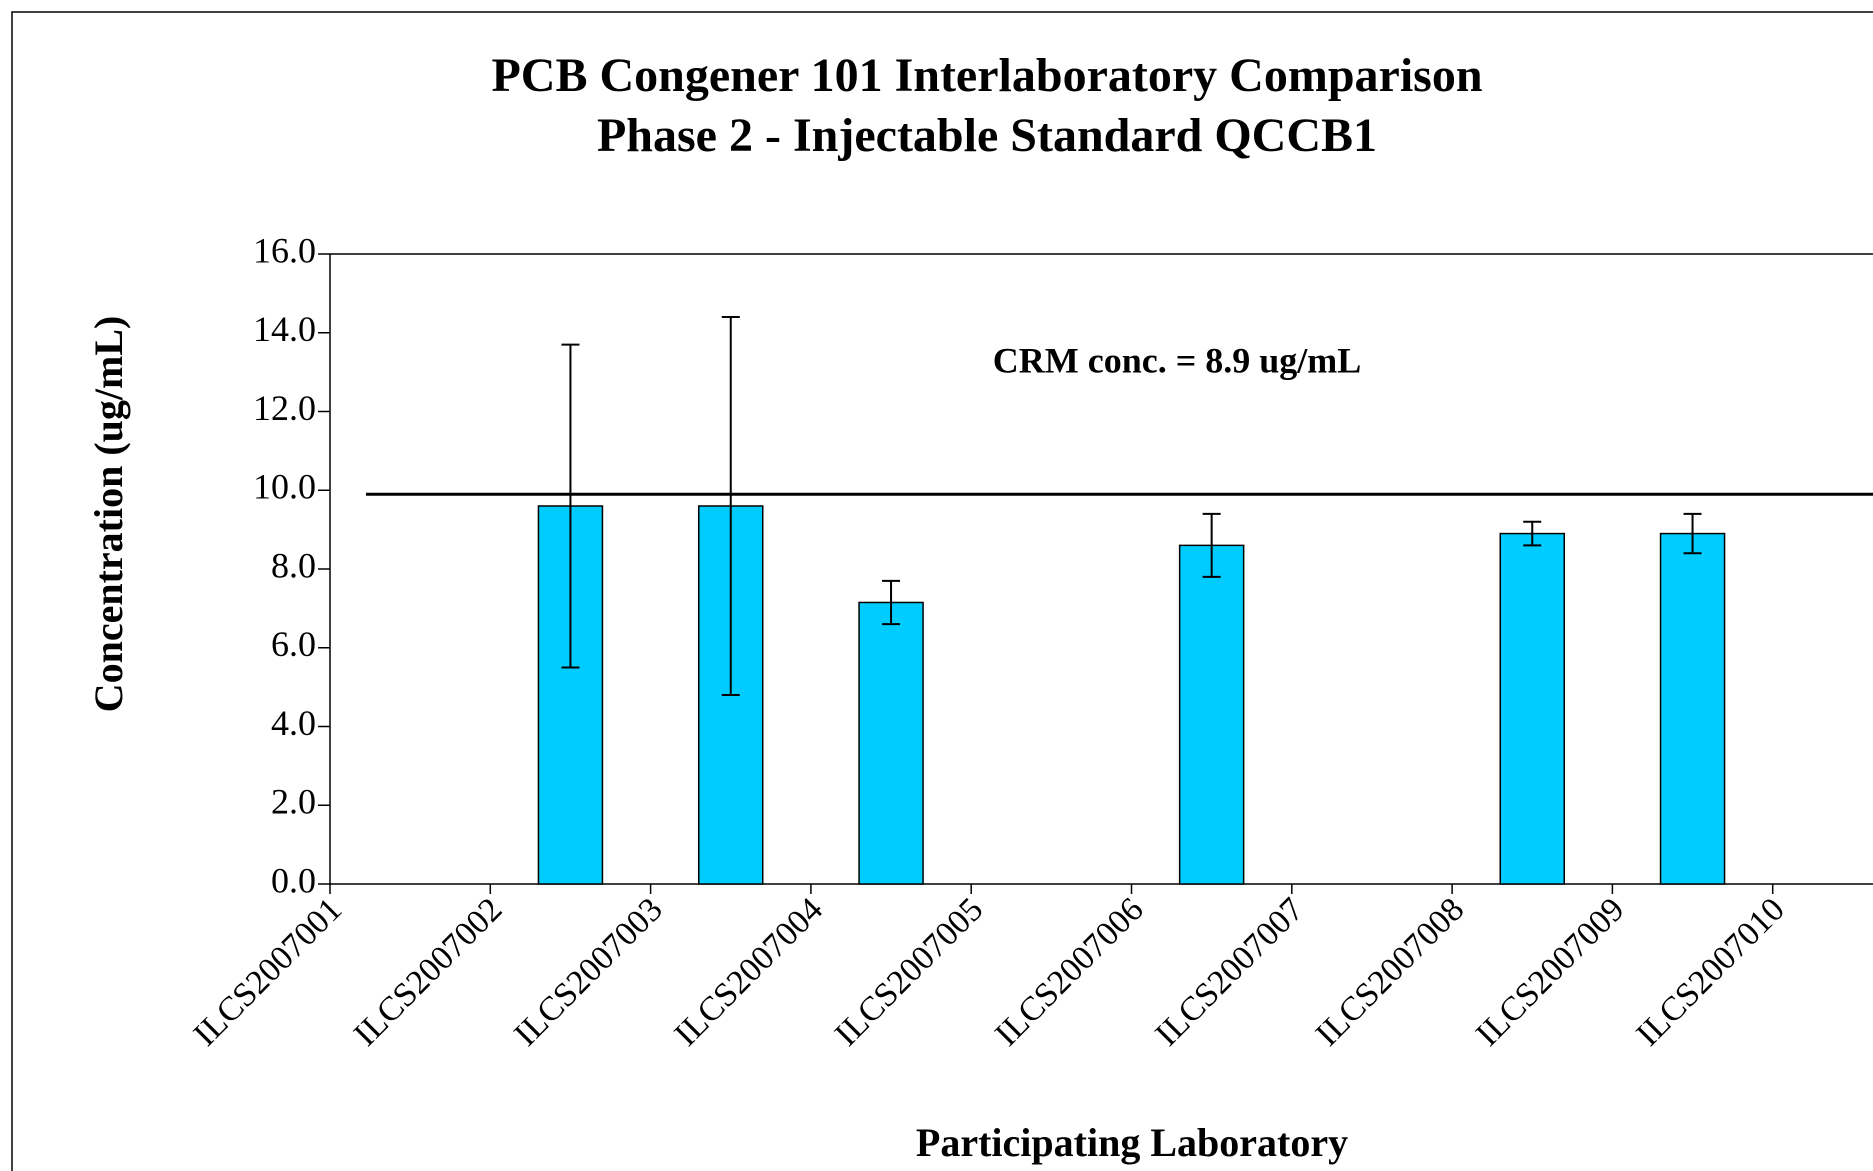 The height and width of the screenshot is (1171, 1873). Describe the element at coordinates (293, 644) in the screenshot. I see `y-tick-label: 6.0` at that location.